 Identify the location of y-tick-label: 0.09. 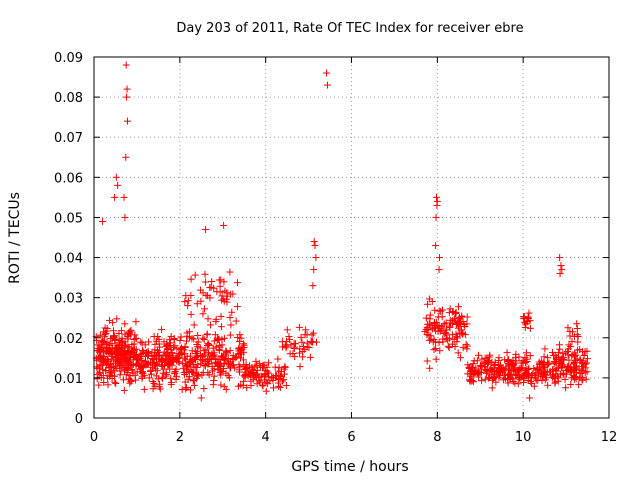
(68, 58).